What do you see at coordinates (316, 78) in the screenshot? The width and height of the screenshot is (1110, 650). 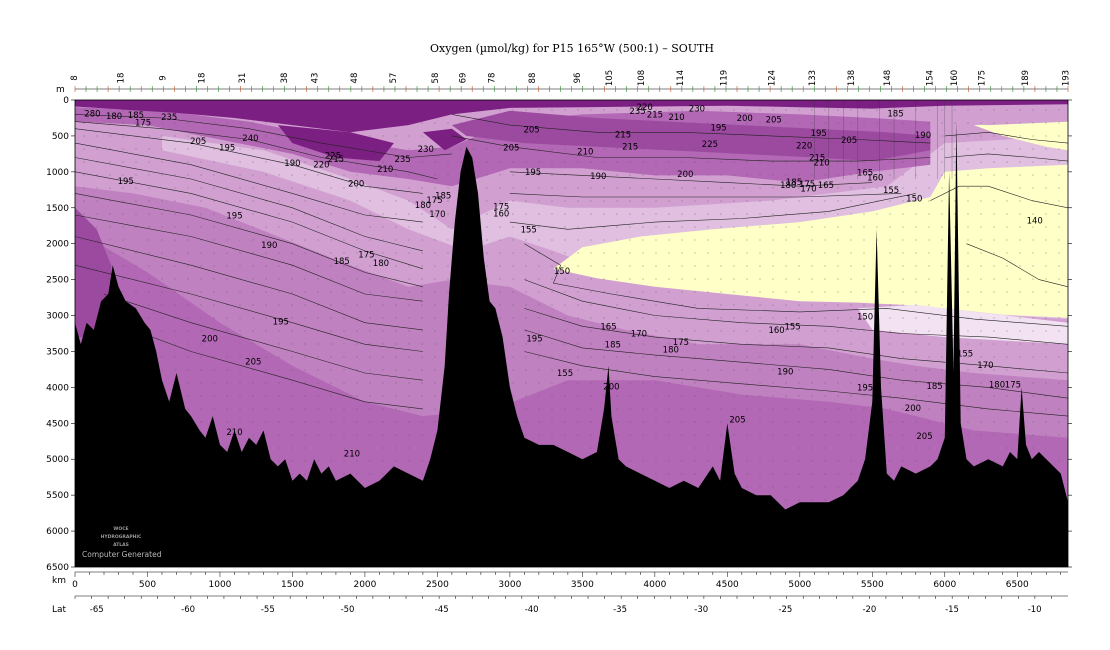 I see `station-label: 43` at bounding box center [316, 78].